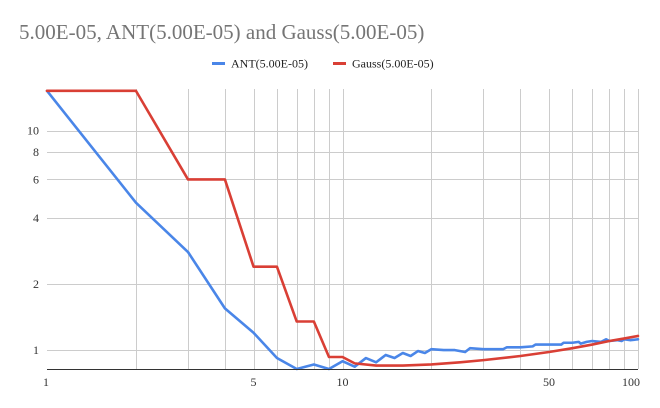 The image size is (660, 408). Describe the element at coordinates (46, 382) in the screenshot. I see `x-tick-label: 1` at that location.